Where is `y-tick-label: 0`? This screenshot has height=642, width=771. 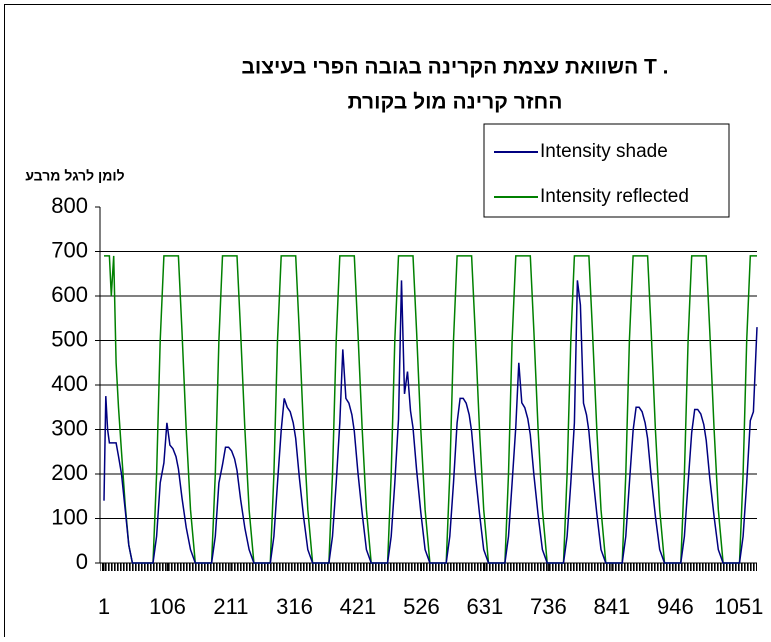
y-tick-label: 0 is located at coordinates (82, 561).